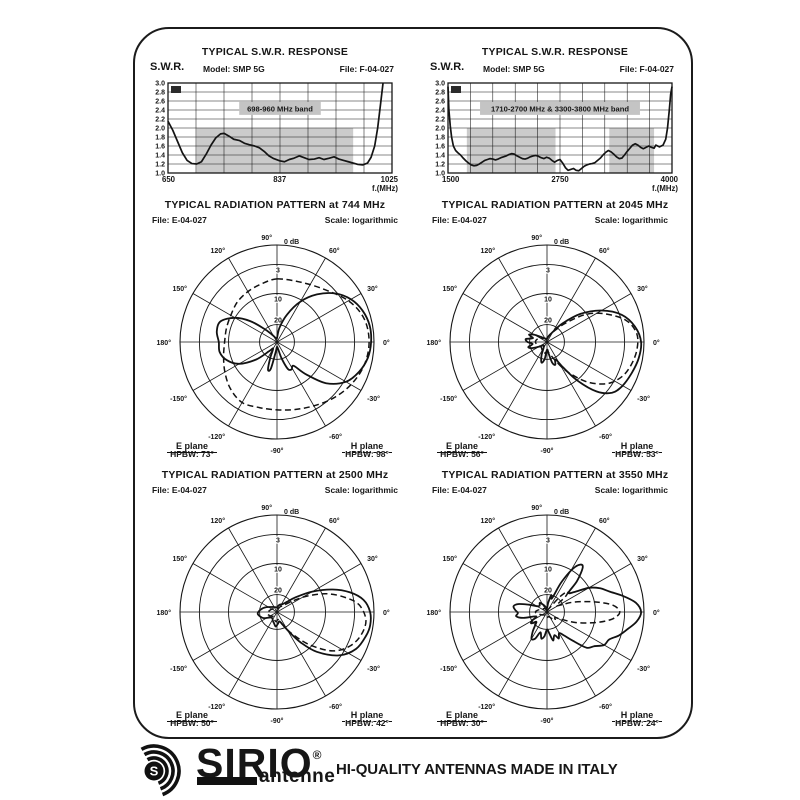  I want to click on swr-left-title: TYPICAL S.W.R. RESPONSE, so click(275, 52).